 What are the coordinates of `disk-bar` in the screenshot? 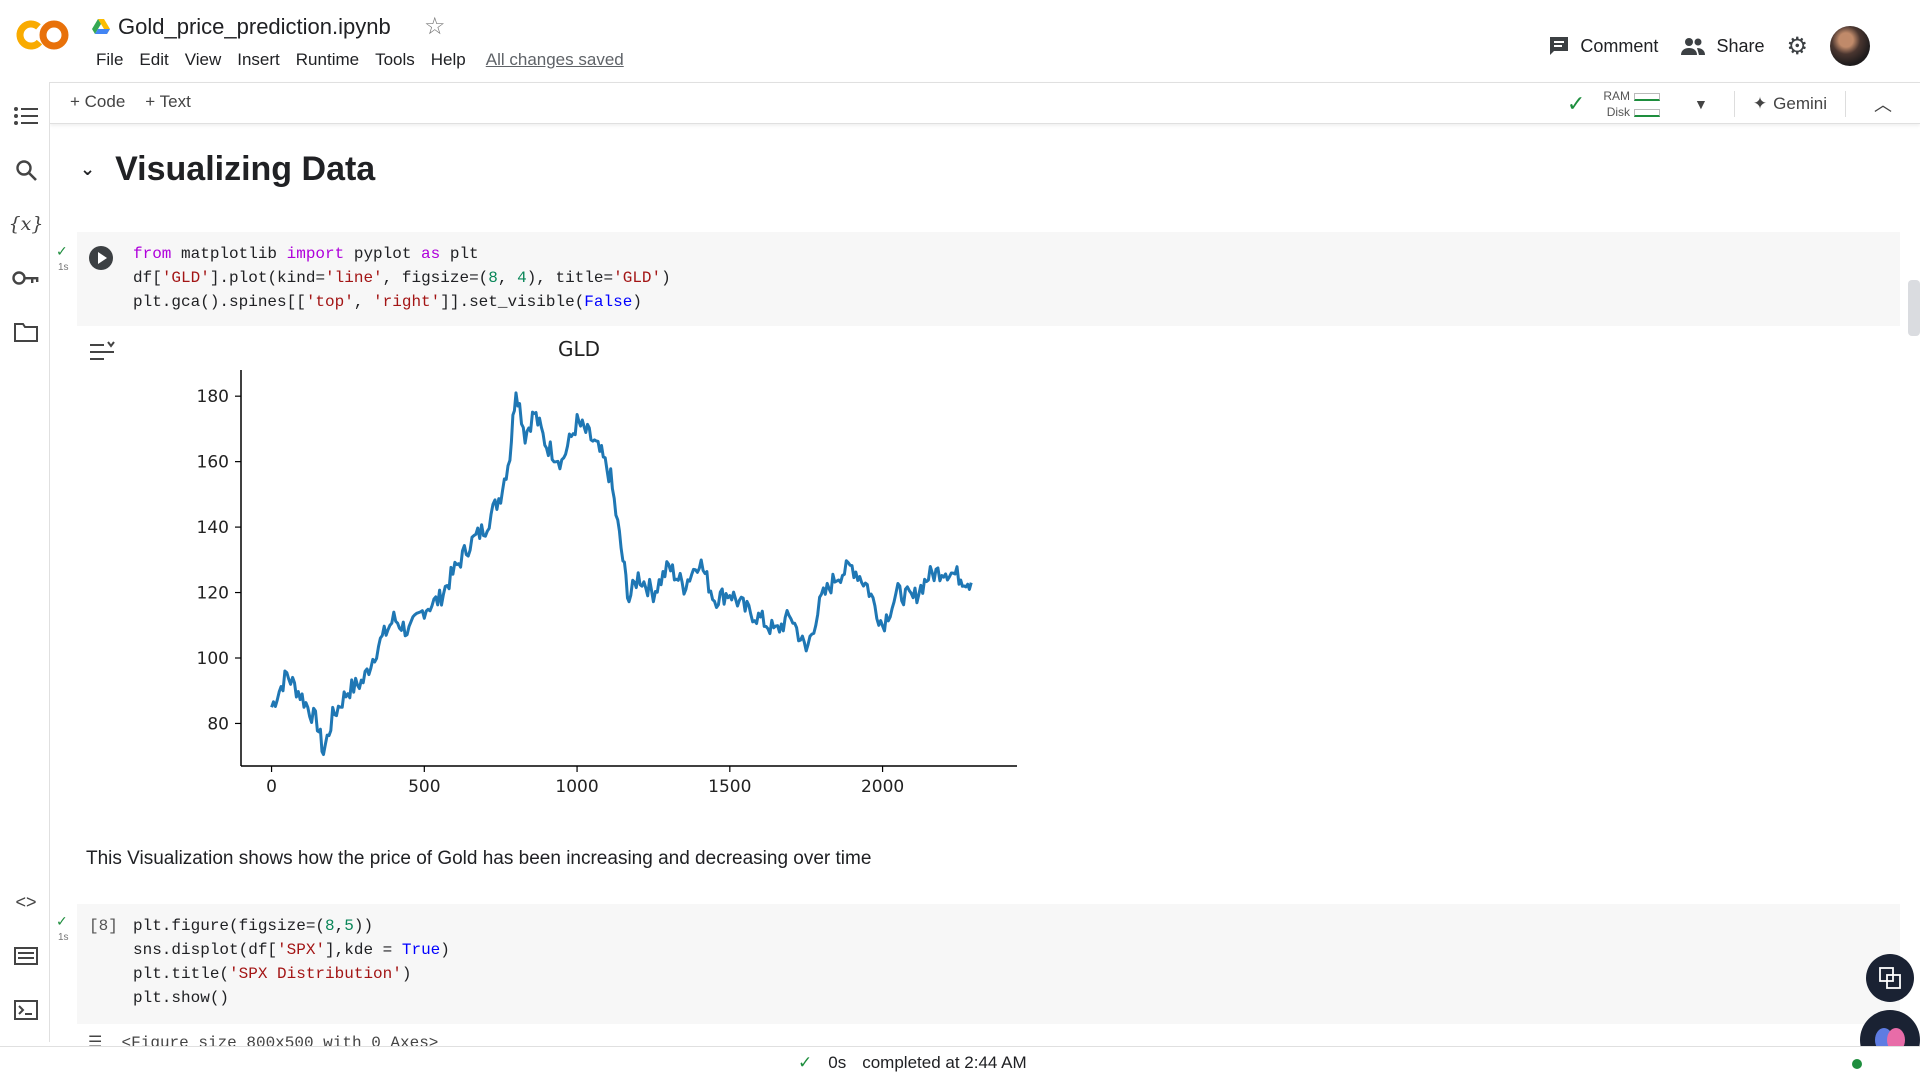 It's located at (1647, 112).